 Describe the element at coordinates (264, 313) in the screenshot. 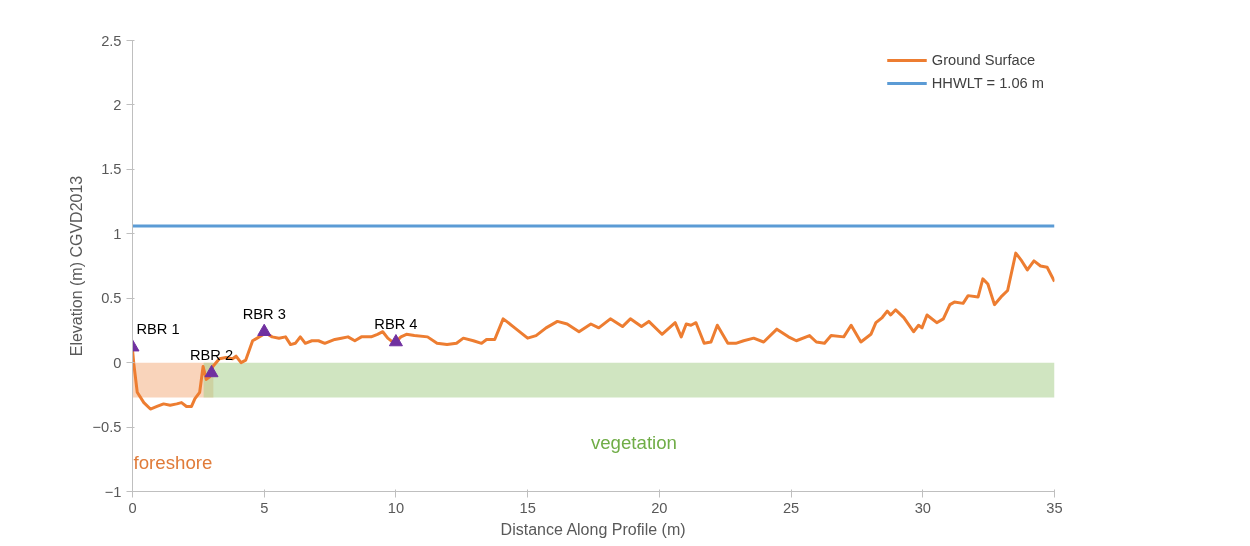

I see `annotation: RBR 3` at that location.